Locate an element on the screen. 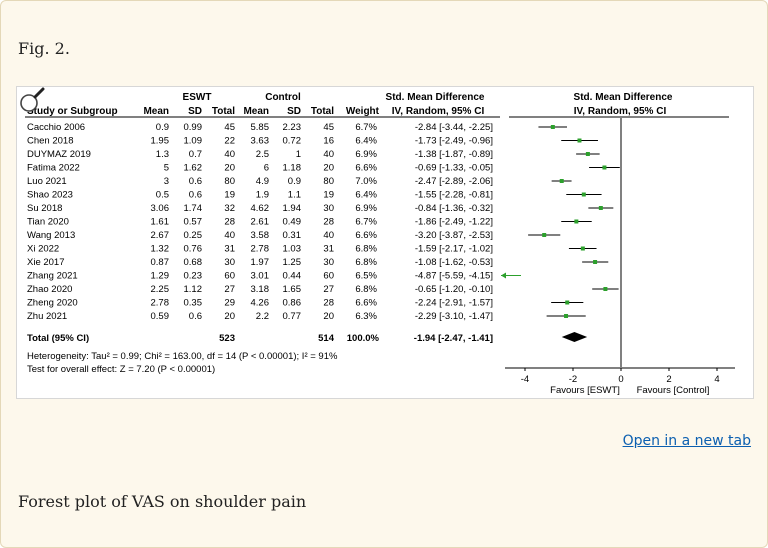  study-name: Fatima 2022 is located at coordinates (53, 168).